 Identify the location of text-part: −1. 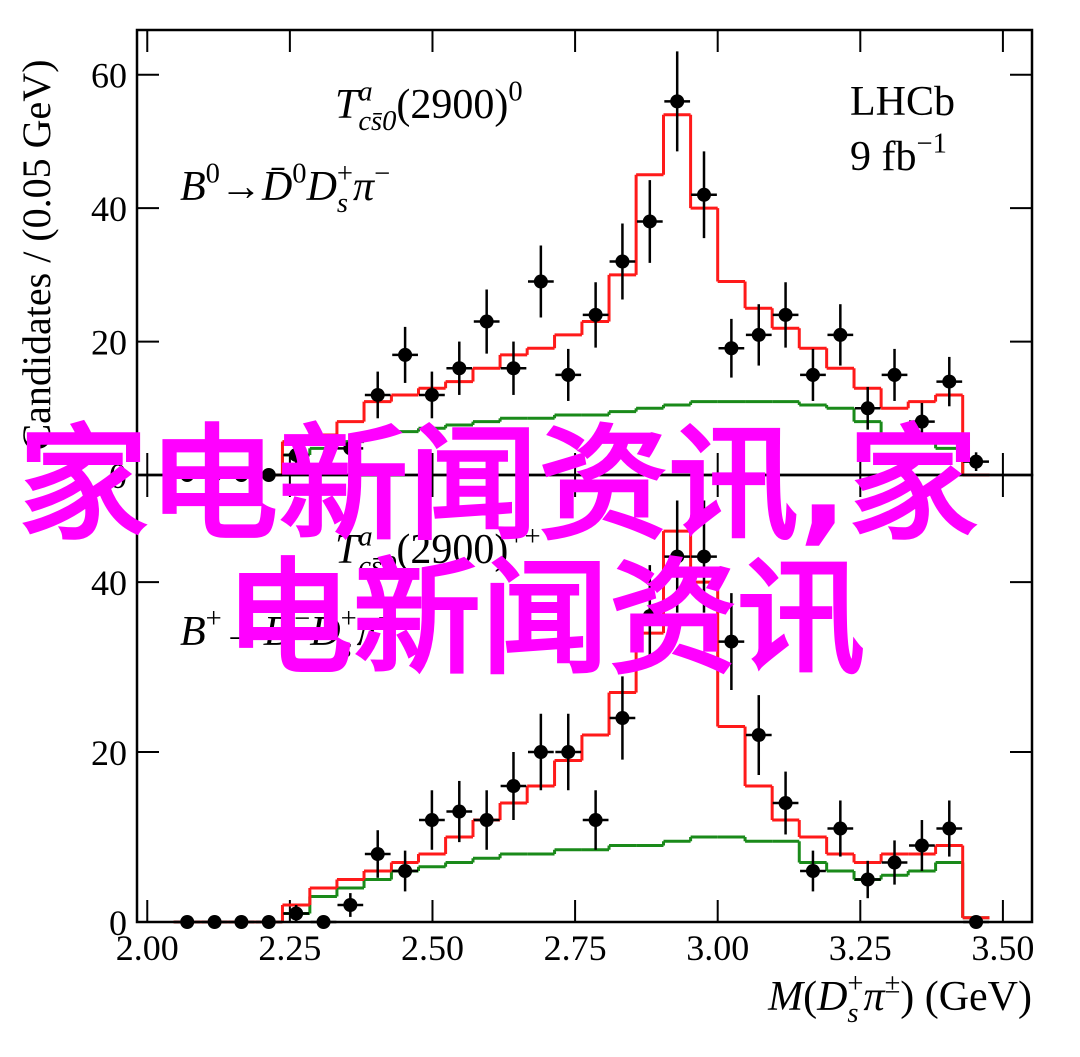
(932, 143).